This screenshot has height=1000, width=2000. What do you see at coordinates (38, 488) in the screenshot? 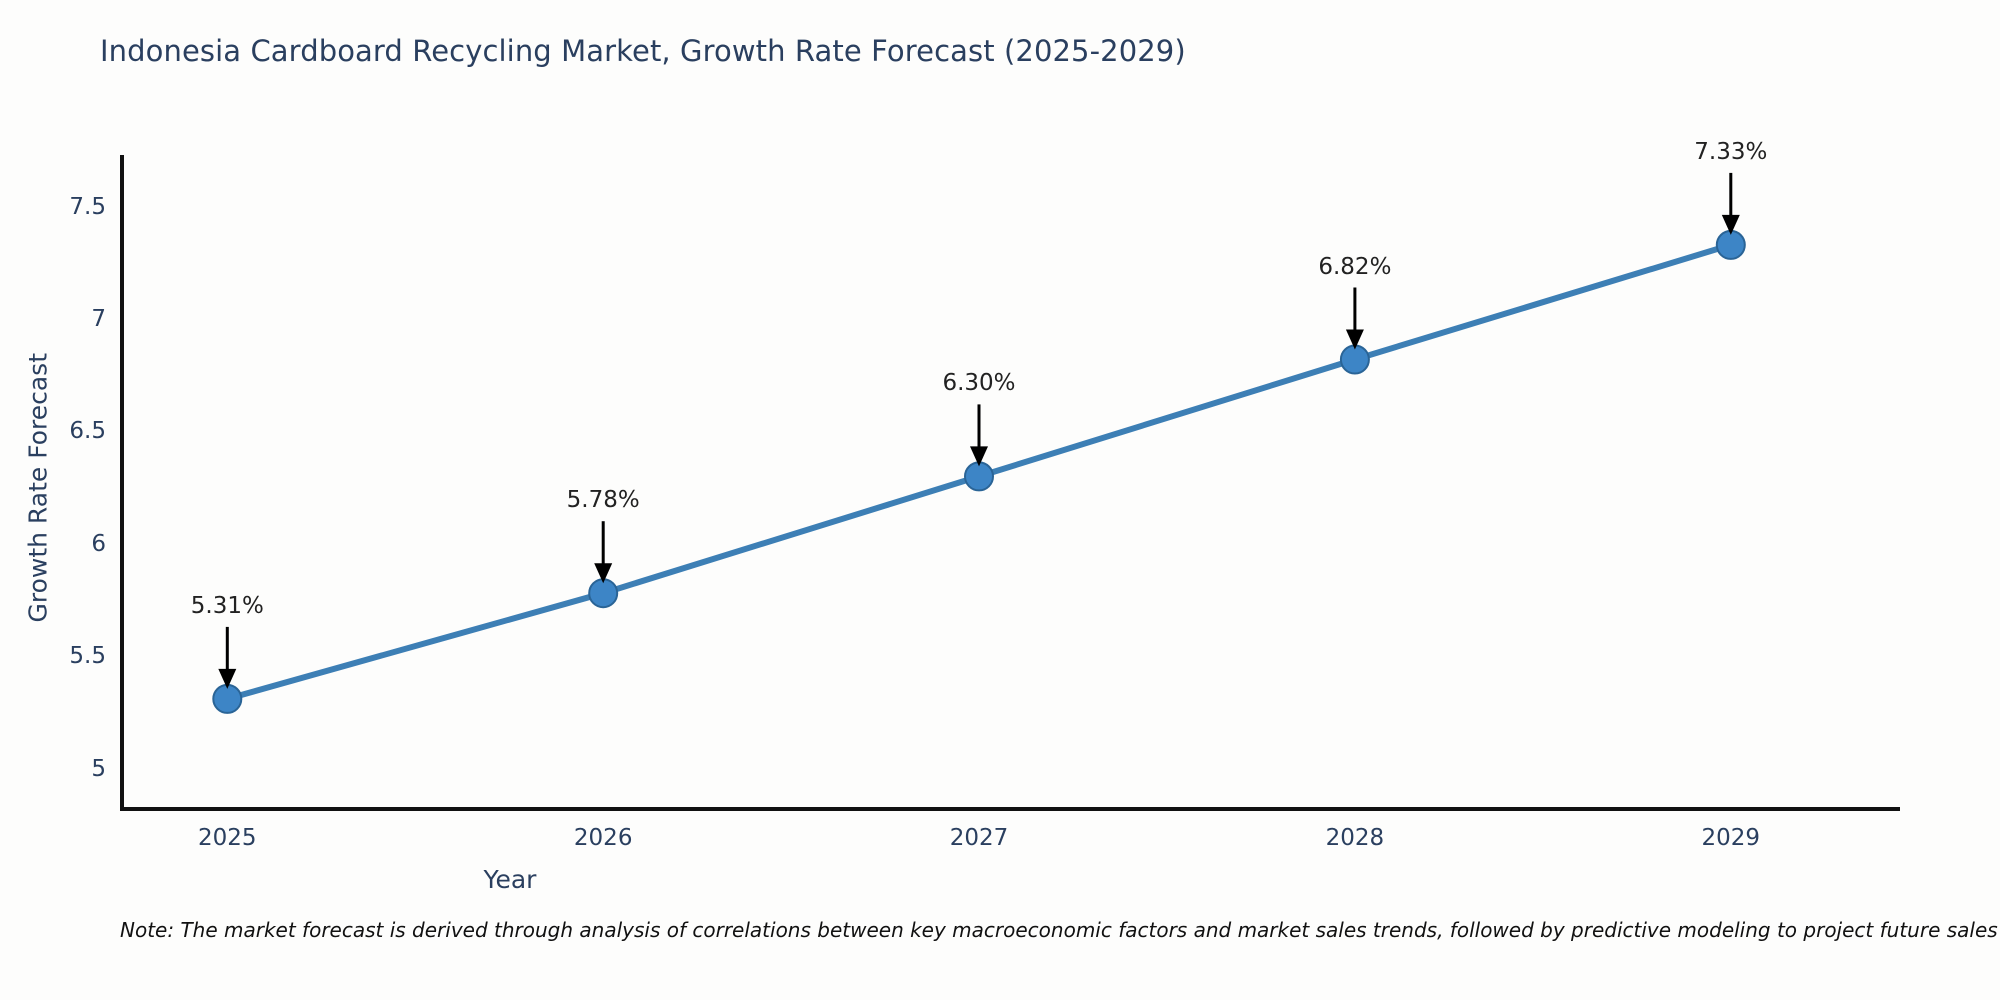
I see `y-axis-title: Growth Rate Forecast` at bounding box center [38, 488].